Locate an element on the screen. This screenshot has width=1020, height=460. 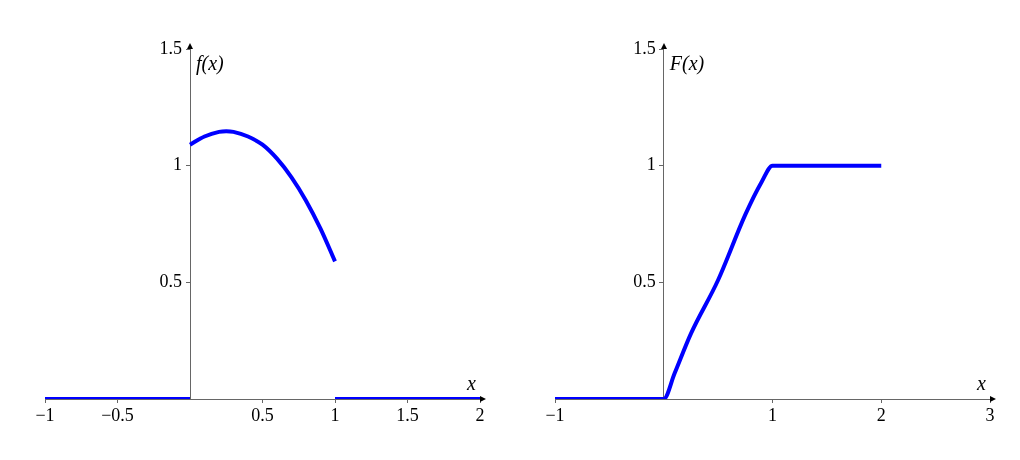
x-tick-label: 1.5 is located at coordinates (407, 414).